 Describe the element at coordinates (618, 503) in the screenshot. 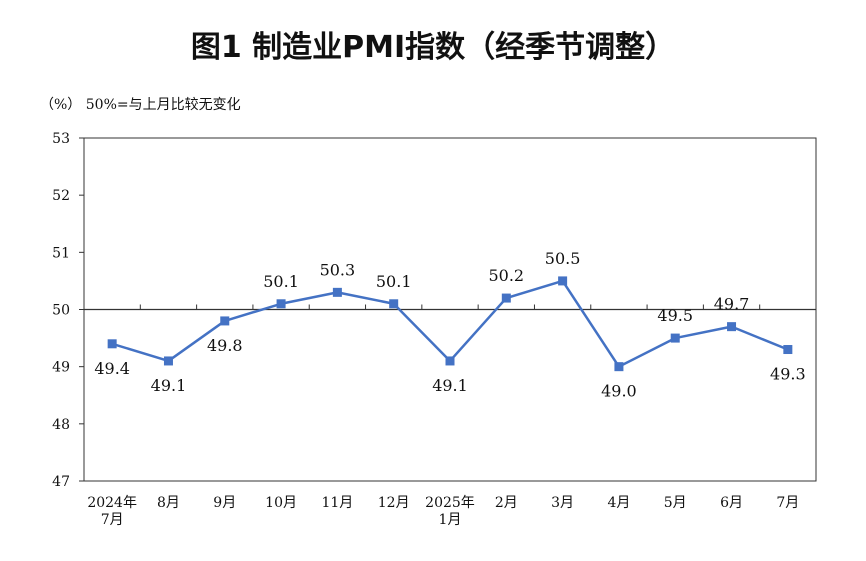

I see `x-tick-label: 4月` at that location.